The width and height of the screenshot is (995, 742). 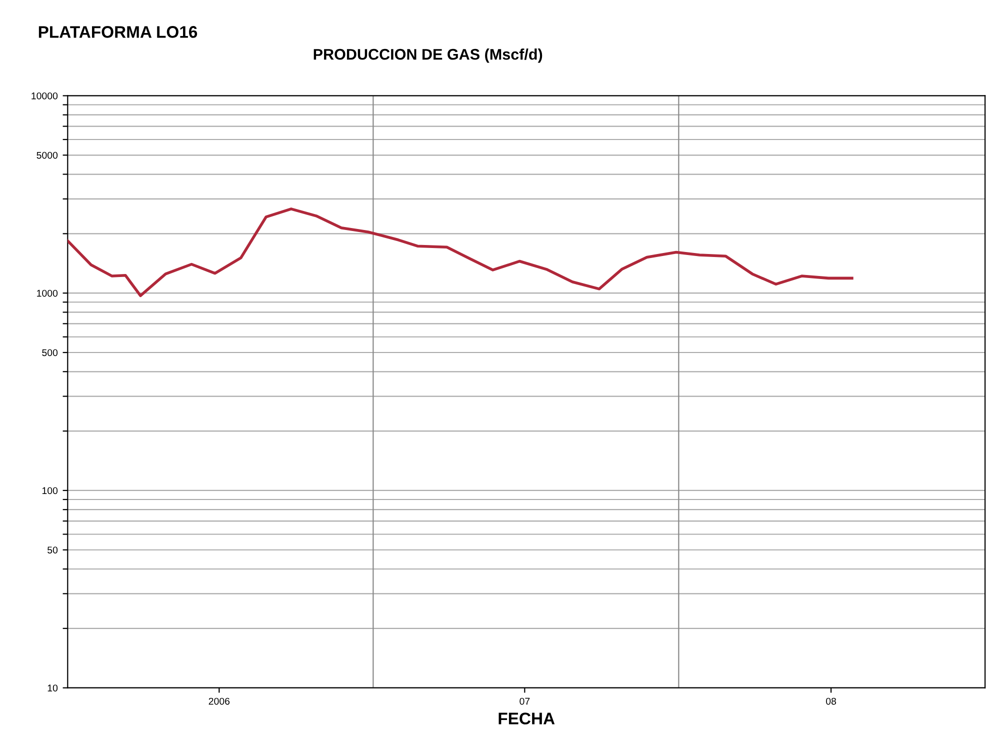 What do you see at coordinates (45, 96) in the screenshot?
I see `y-tick-label: 10000` at bounding box center [45, 96].